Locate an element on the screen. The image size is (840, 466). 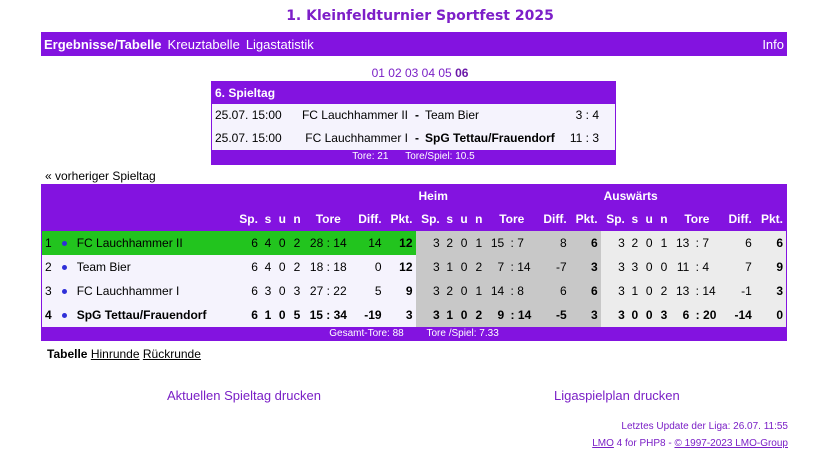
round-link-02: 02 is located at coordinates (395, 73).